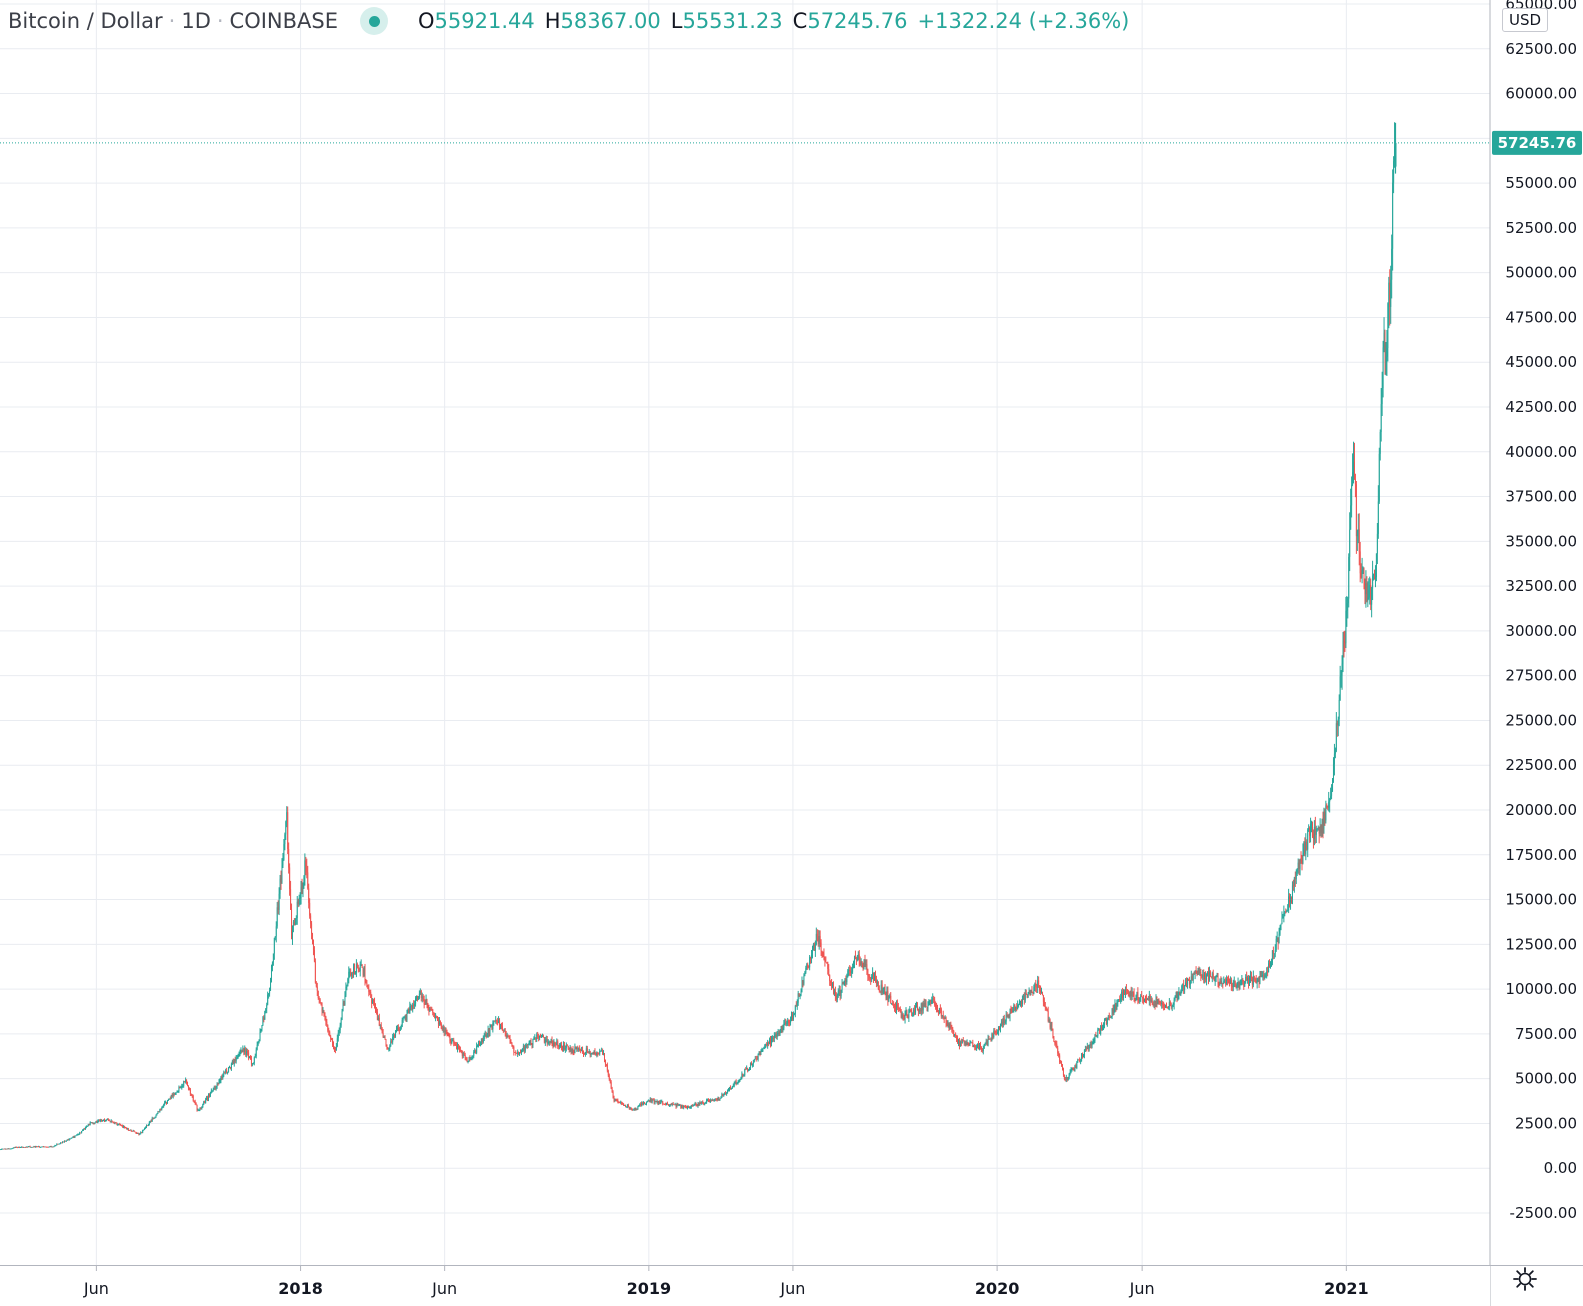 The height and width of the screenshot is (1306, 1583). I want to click on gear-icon, so click(1525, 1279).